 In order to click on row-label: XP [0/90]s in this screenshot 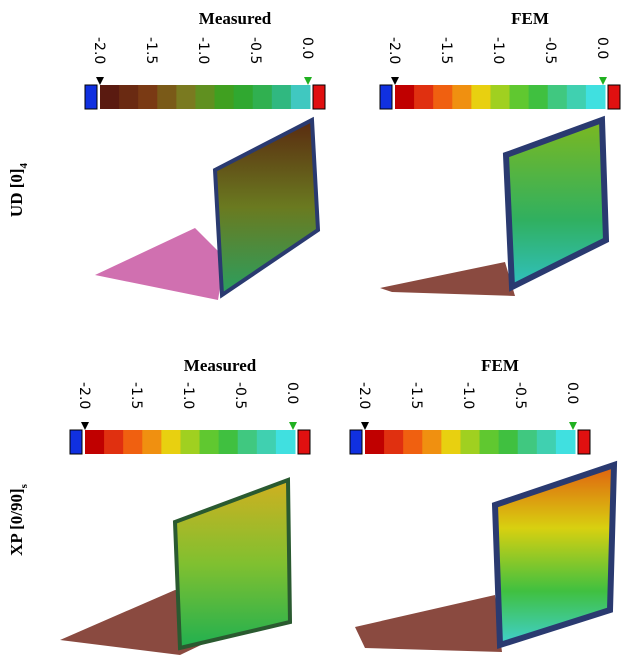, I will do `click(18, 519)`.